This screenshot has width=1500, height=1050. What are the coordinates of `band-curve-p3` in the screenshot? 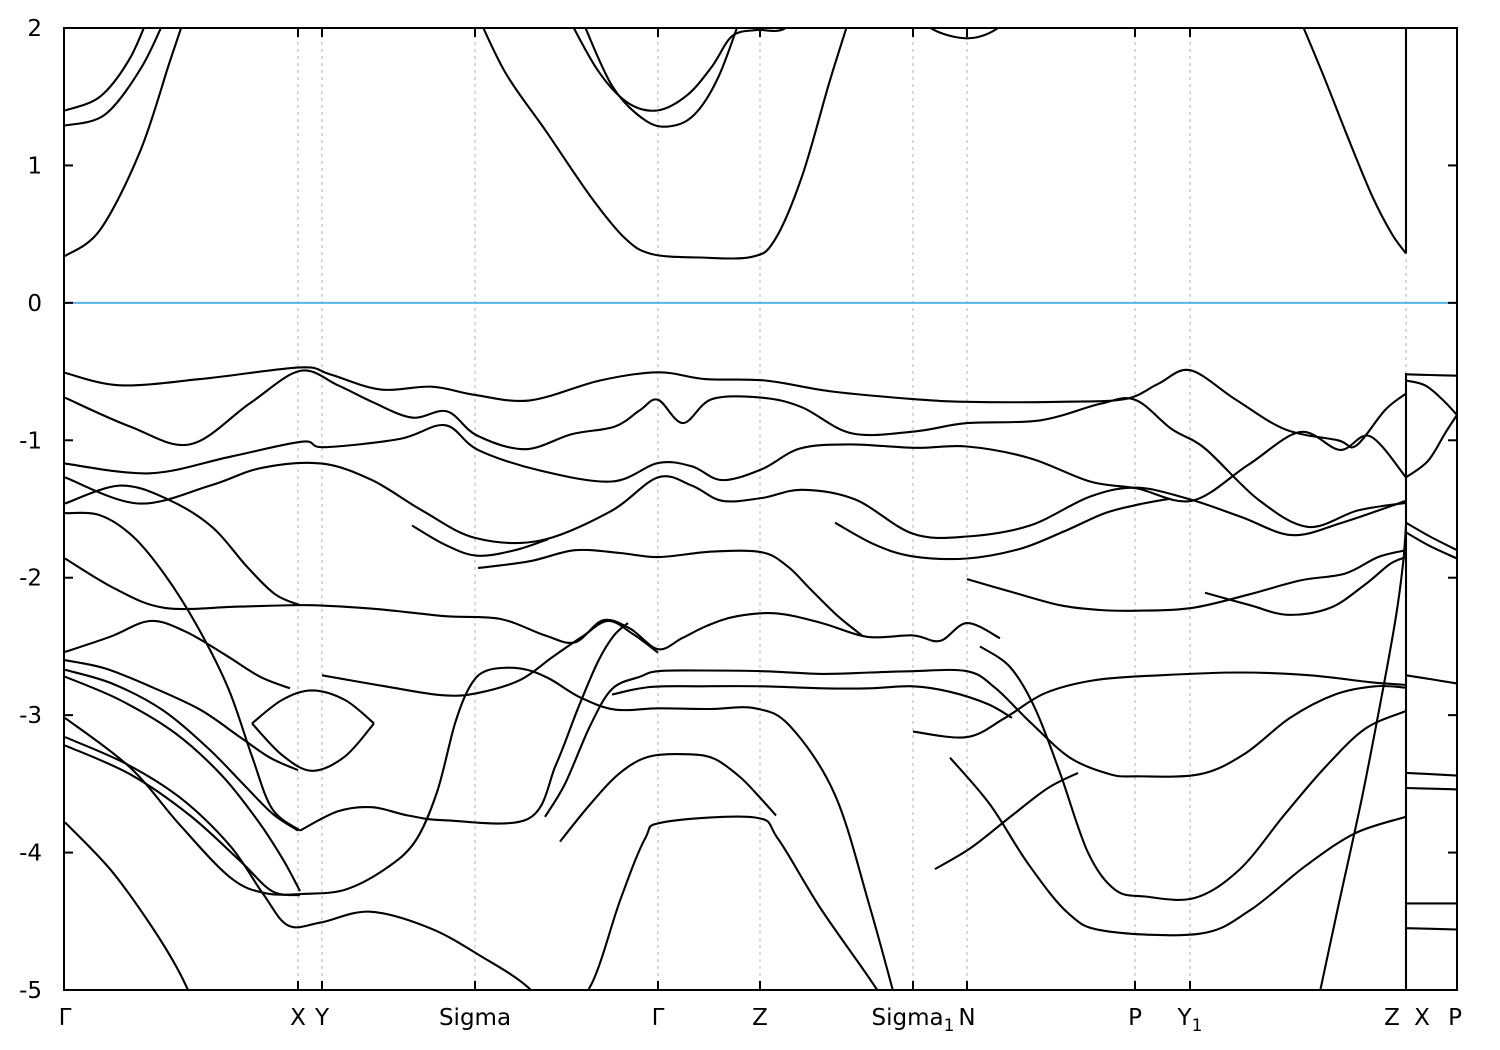 It's located at (1431, 446).